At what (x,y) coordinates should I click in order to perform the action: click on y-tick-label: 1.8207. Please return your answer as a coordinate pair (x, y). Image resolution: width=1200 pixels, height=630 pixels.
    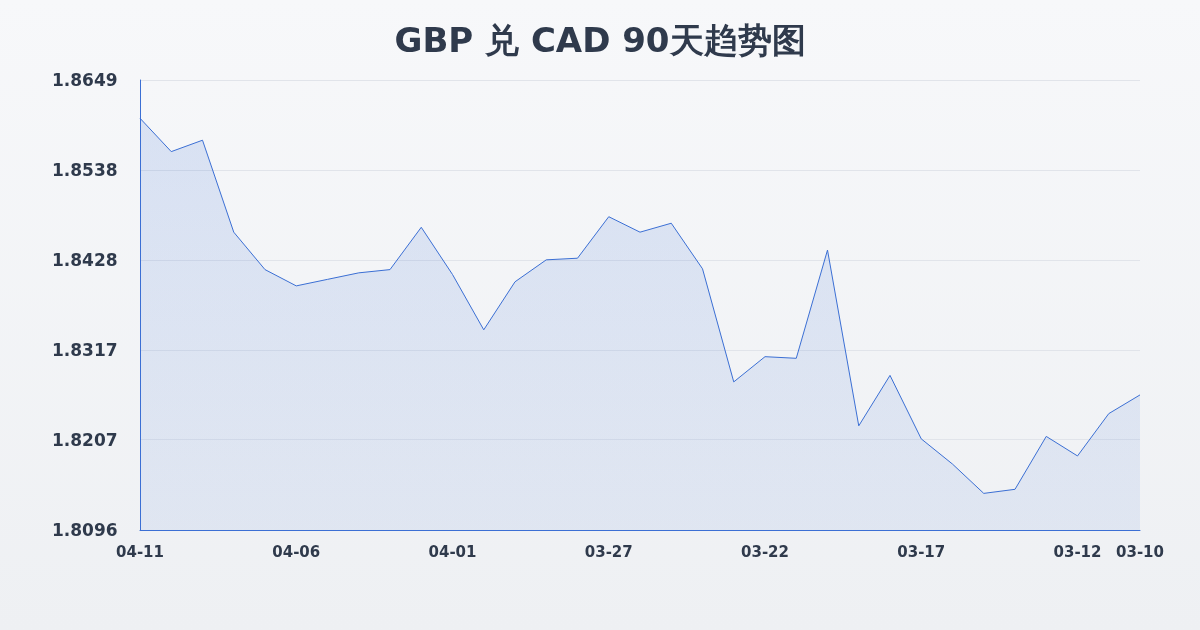
    Looking at the image, I should click on (85, 439).